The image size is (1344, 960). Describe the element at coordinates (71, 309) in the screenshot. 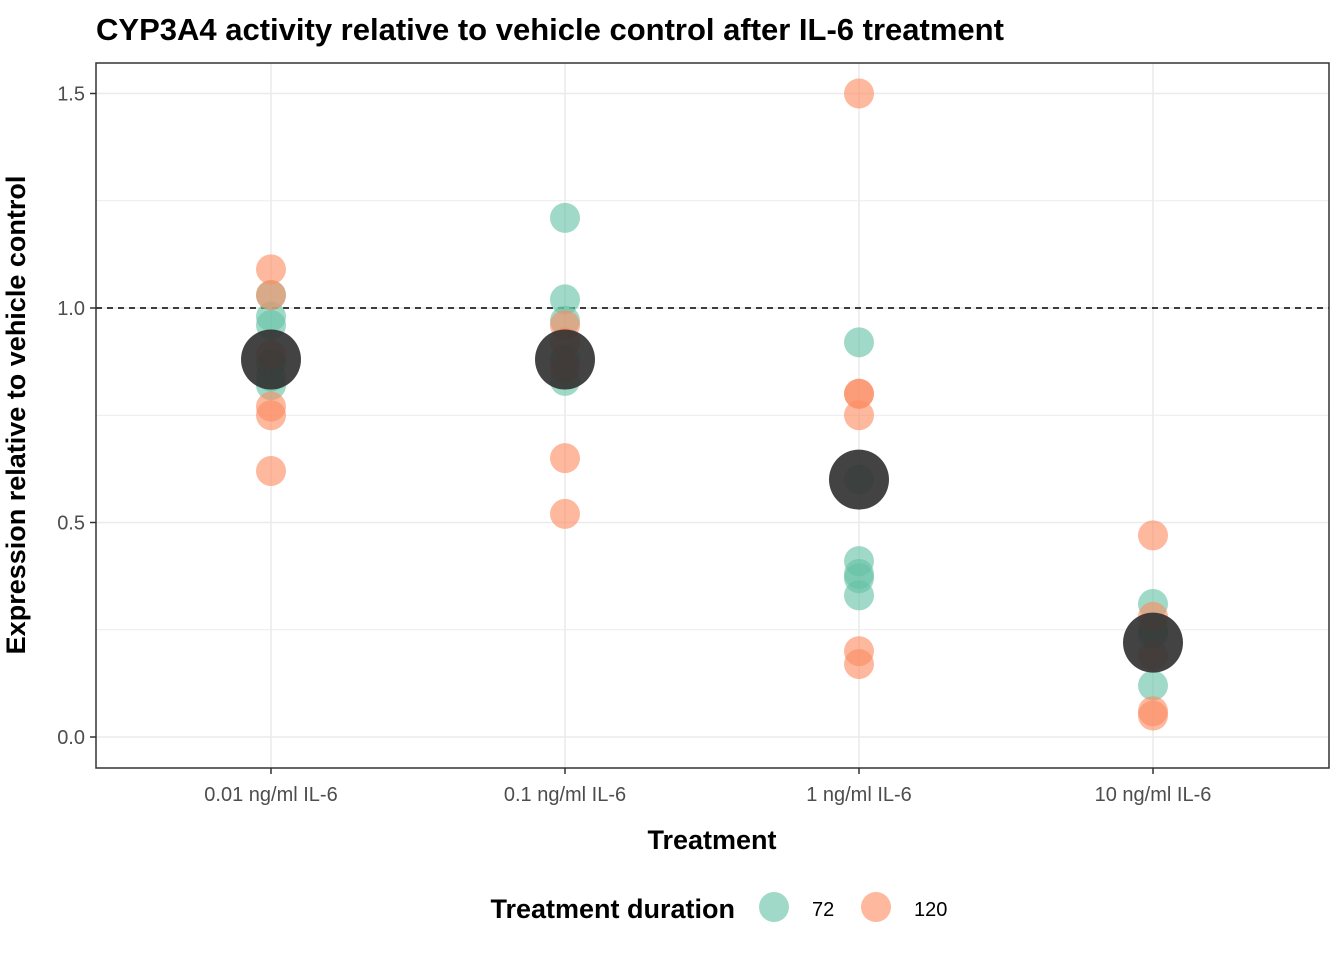

I see `y-tick-label: 1.0` at that location.